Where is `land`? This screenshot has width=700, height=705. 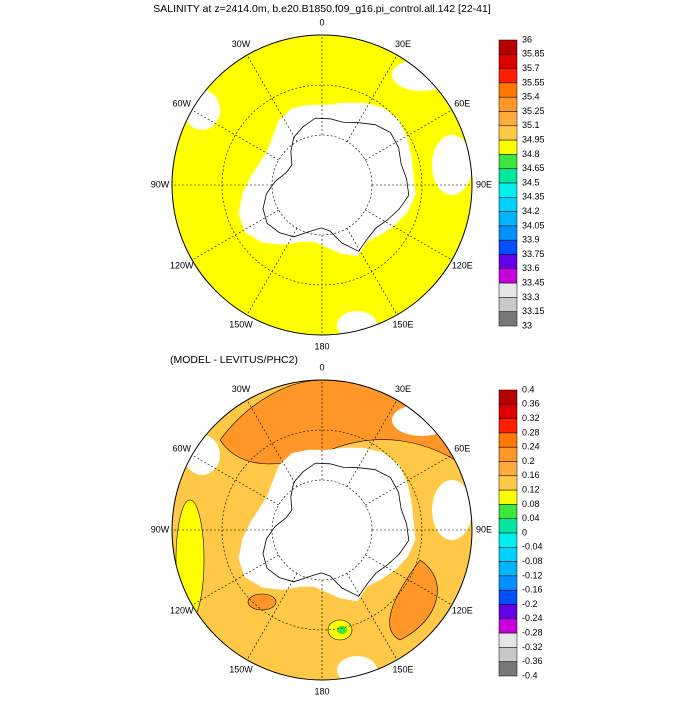 land is located at coordinates (336, 529).